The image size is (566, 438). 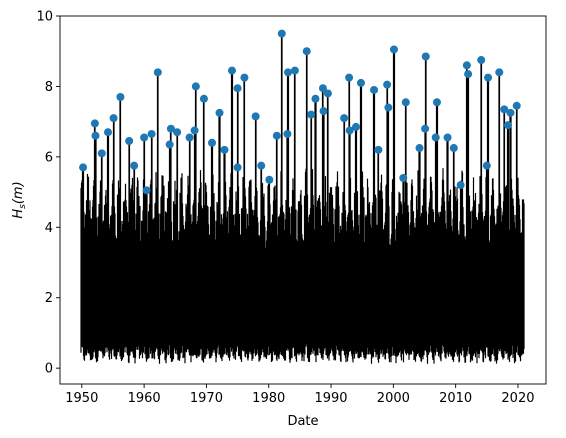 I want to click on y-axis-label-rest: (m), so click(x=18, y=192).